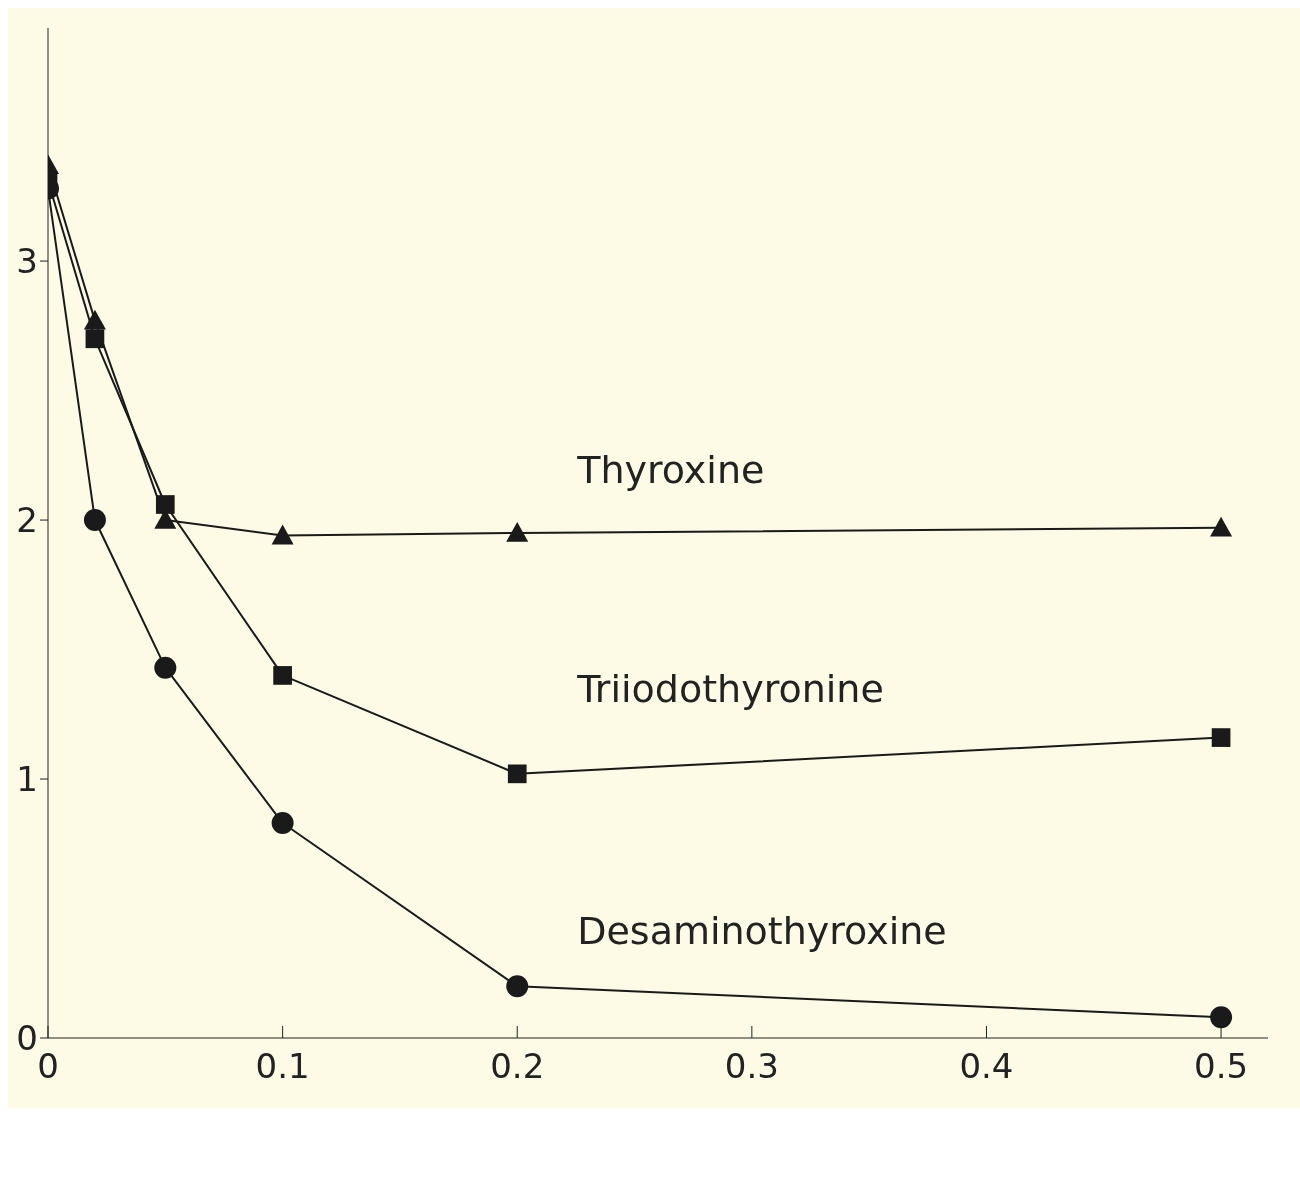  What do you see at coordinates (27, 261) in the screenshot?
I see `y-tick-label: 3` at bounding box center [27, 261].